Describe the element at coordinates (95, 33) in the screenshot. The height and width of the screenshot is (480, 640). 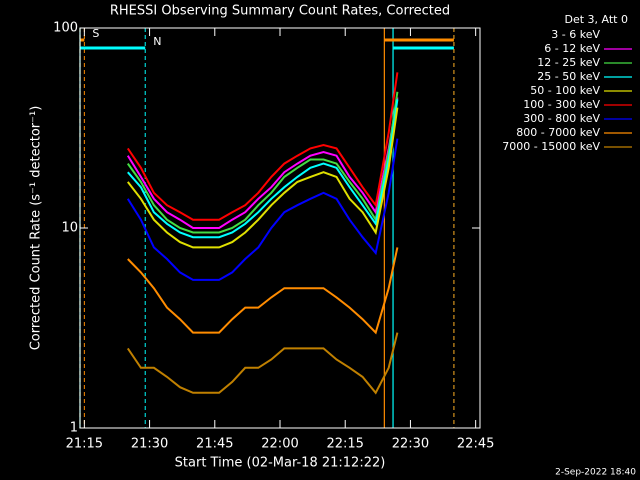
I see `interval-label: S` at that location.